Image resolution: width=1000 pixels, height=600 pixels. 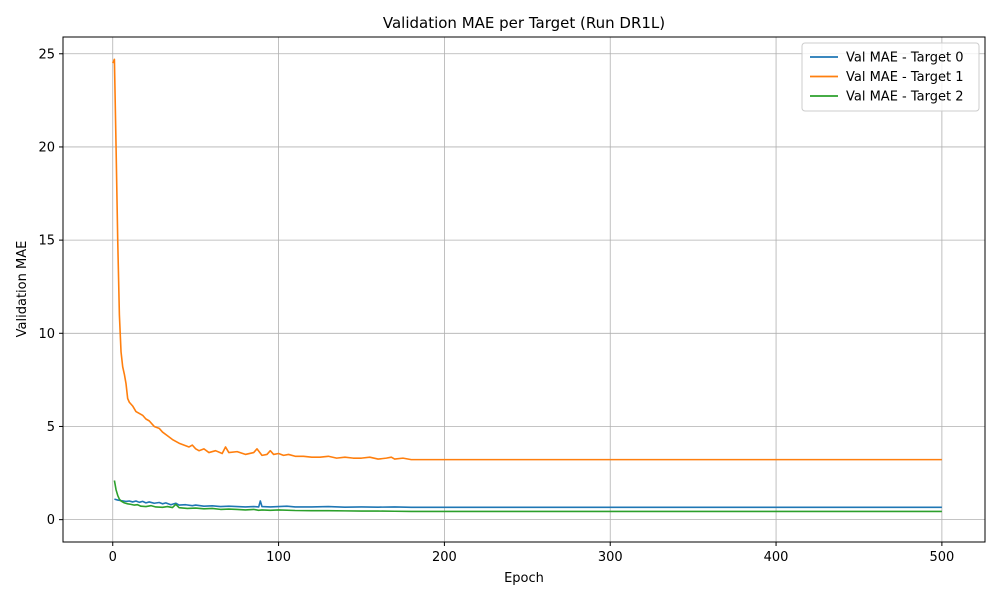 I want to click on x-tick-label: 200, so click(x=444, y=557).